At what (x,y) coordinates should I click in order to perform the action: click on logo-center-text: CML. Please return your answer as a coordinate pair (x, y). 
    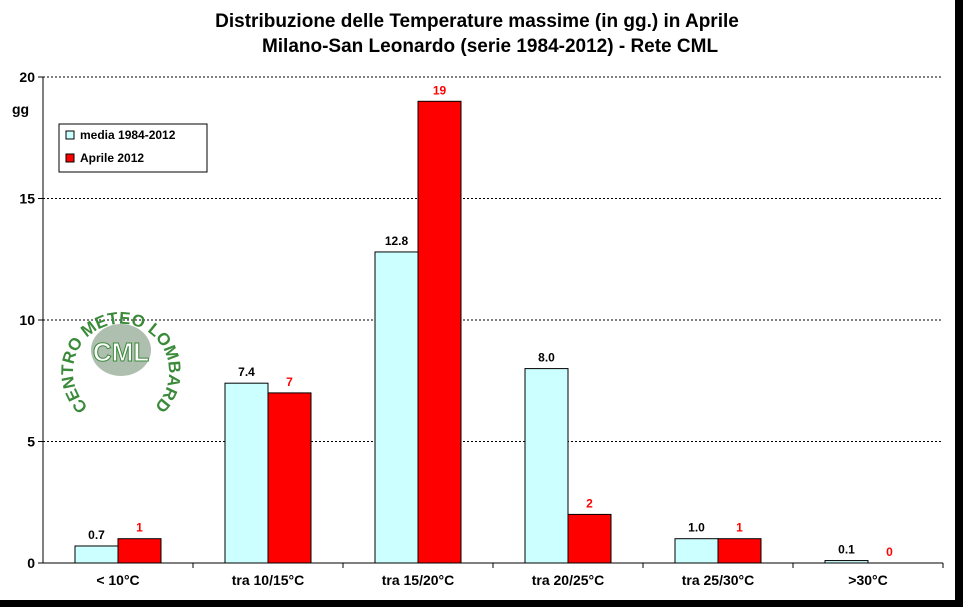
    Looking at the image, I should click on (121, 352).